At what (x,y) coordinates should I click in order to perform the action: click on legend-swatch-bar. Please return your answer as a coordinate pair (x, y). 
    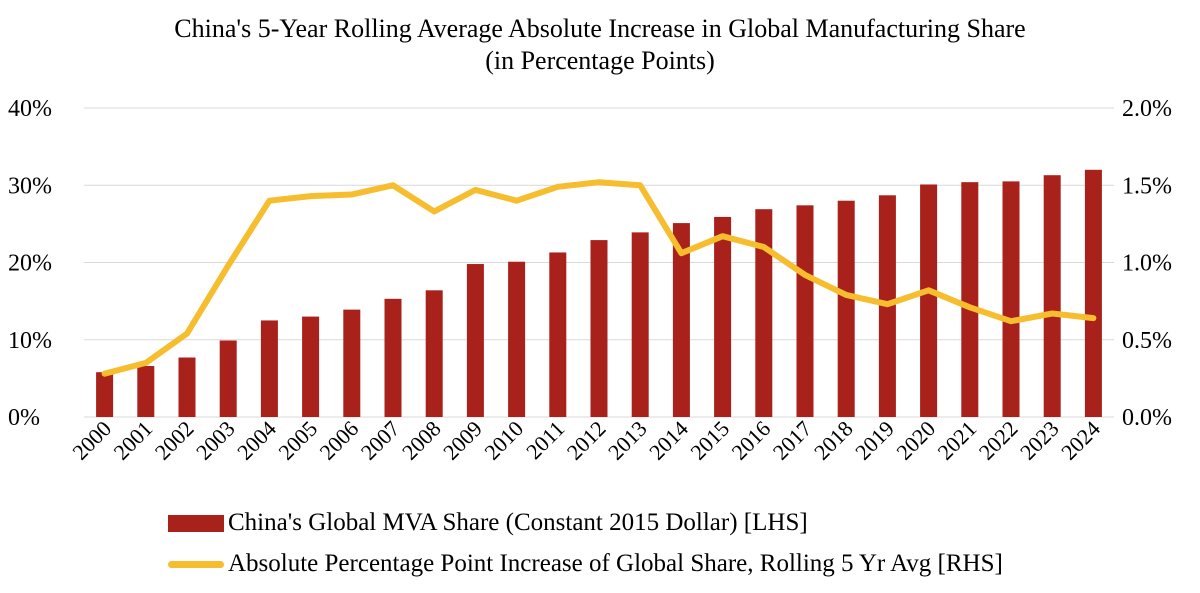
    Looking at the image, I should click on (196, 523).